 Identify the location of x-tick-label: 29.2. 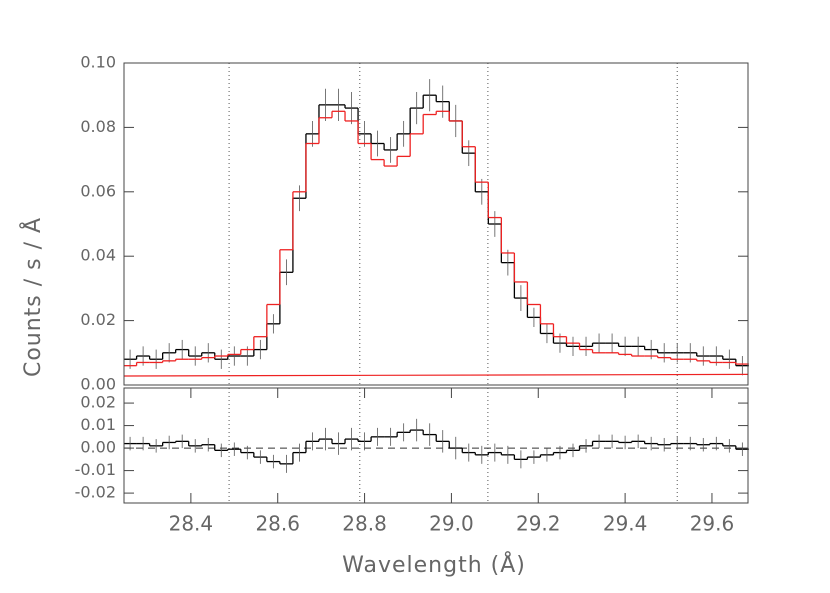
(538, 524).